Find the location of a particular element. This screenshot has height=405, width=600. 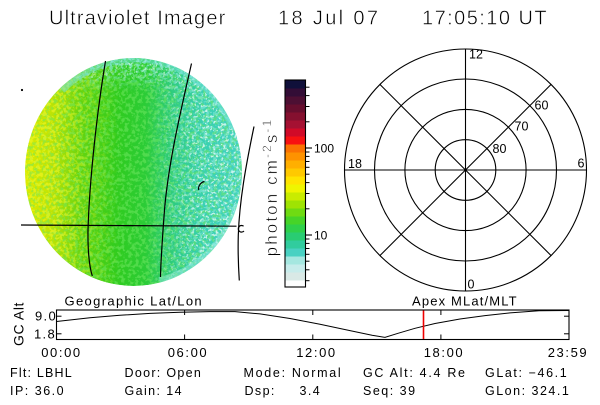

svg-text: Mode: Normal is located at coordinates (293, 373).